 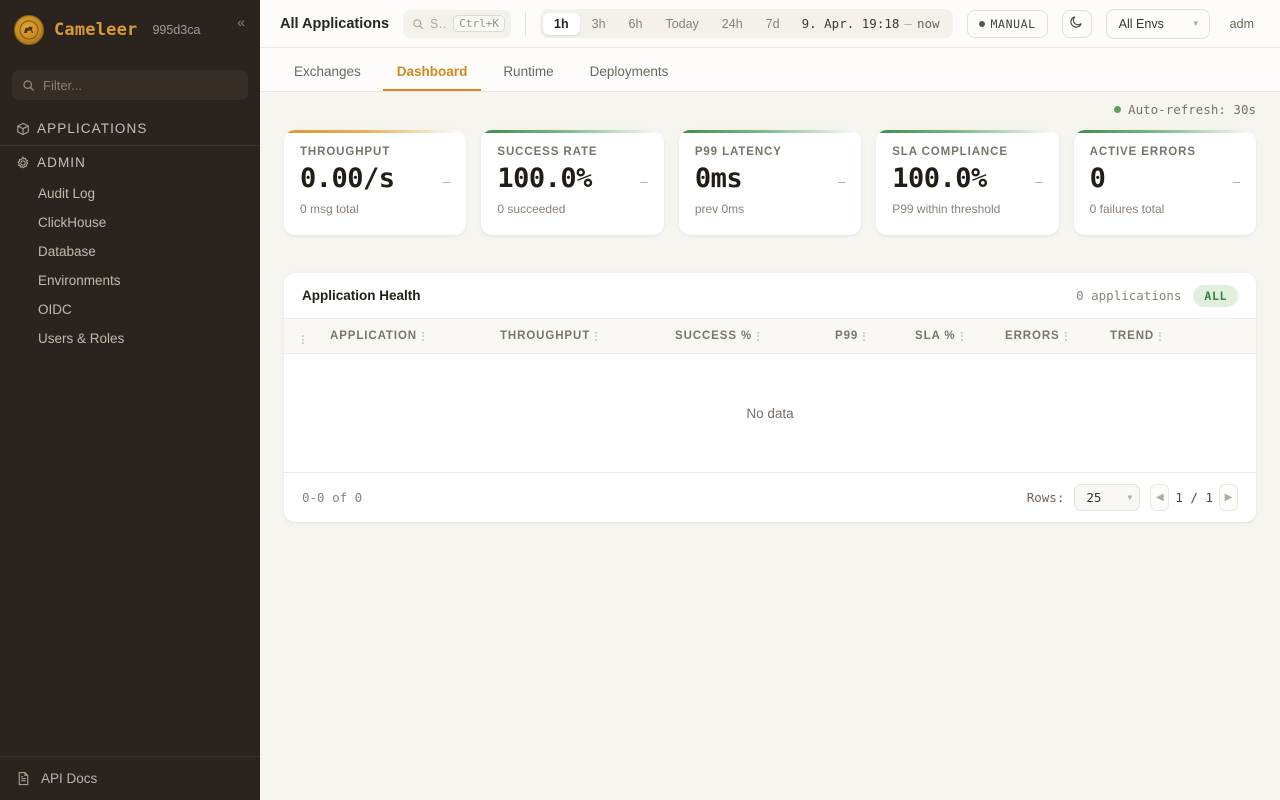 I want to click on sidebar-footer-label: API Docs, so click(x=69, y=778).